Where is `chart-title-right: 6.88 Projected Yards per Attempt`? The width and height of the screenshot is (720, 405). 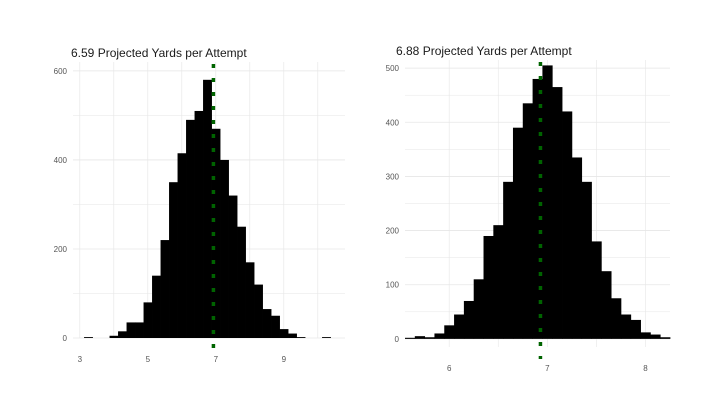
chart-title-right: 6.88 Projected Yards per Attempt is located at coordinates (484, 51).